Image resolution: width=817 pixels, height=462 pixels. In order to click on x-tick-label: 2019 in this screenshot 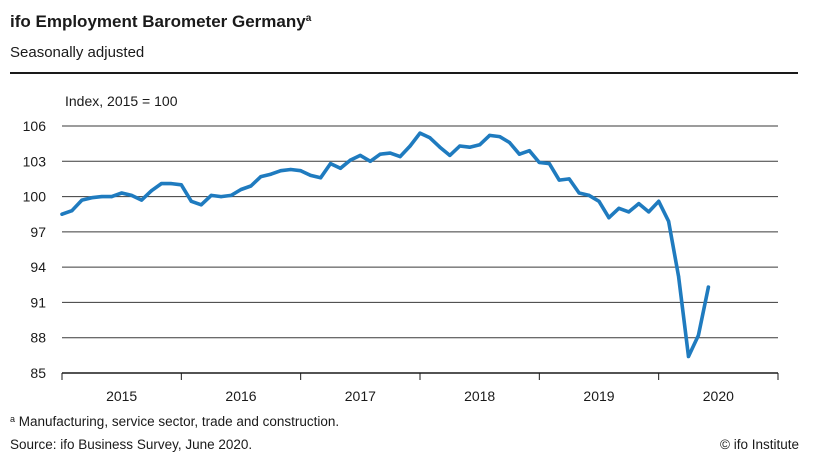, I will do `click(598, 396)`.